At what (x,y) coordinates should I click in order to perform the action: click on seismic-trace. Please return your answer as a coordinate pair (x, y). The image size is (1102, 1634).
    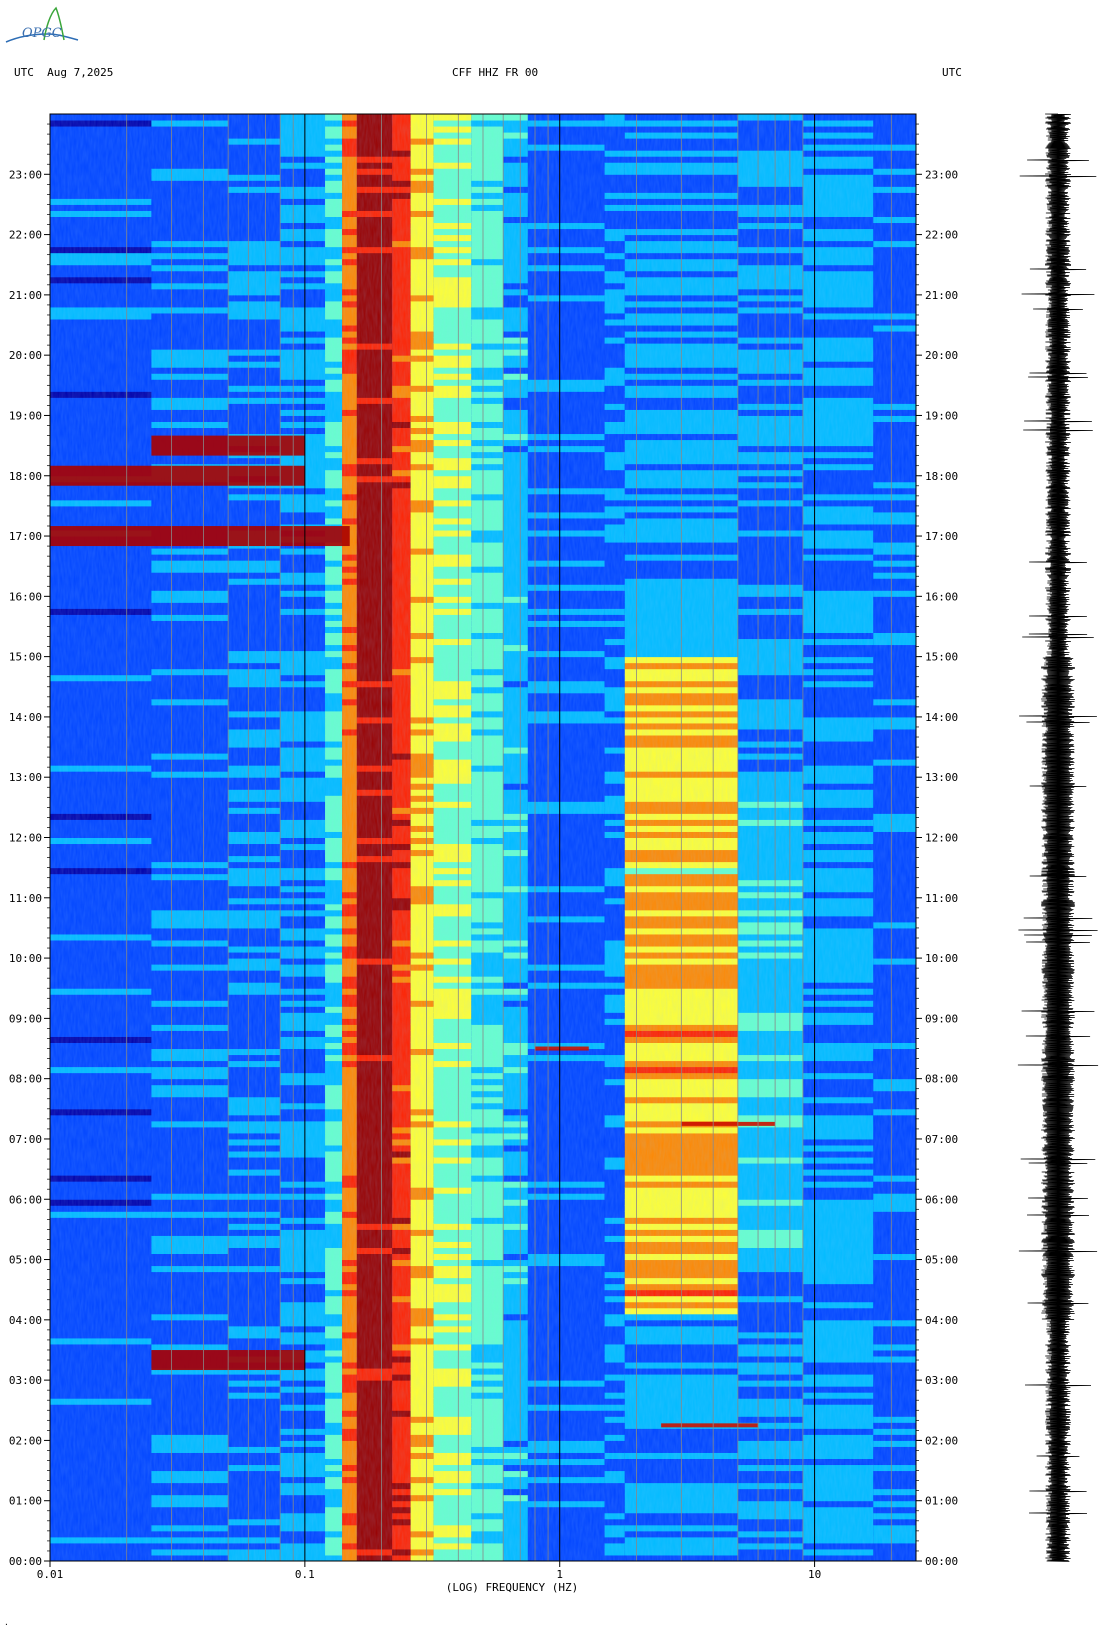
    Looking at the image, I should click on (1058, 837).